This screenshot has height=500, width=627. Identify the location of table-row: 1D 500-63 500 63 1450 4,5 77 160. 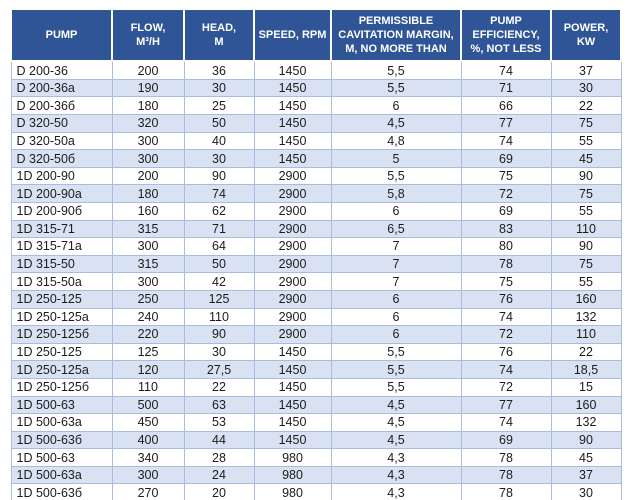
(316, 405).